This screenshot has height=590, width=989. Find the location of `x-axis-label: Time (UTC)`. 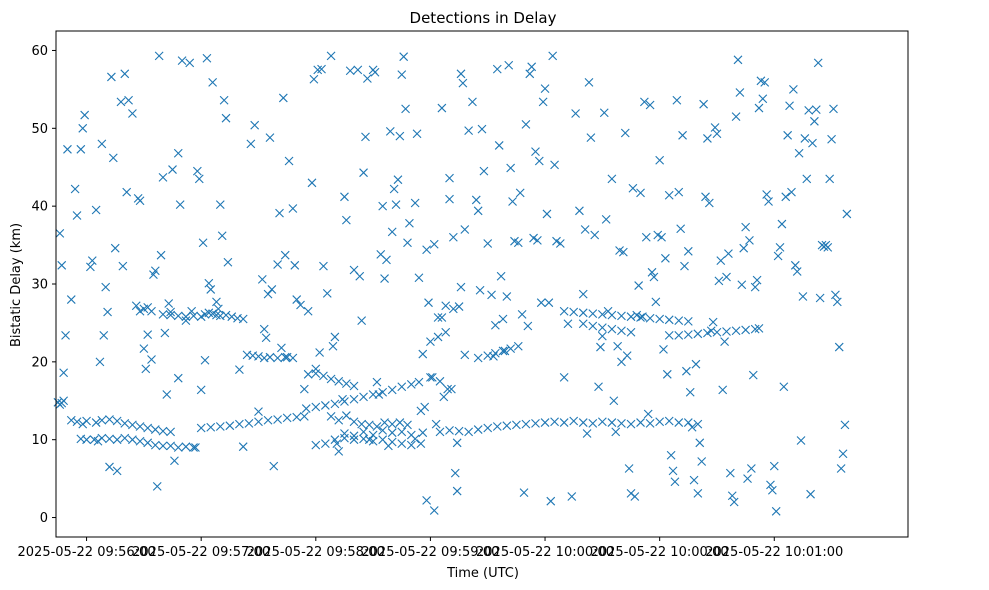

x-axis-label: Time (UTC) is located at coordinates (482, 573).